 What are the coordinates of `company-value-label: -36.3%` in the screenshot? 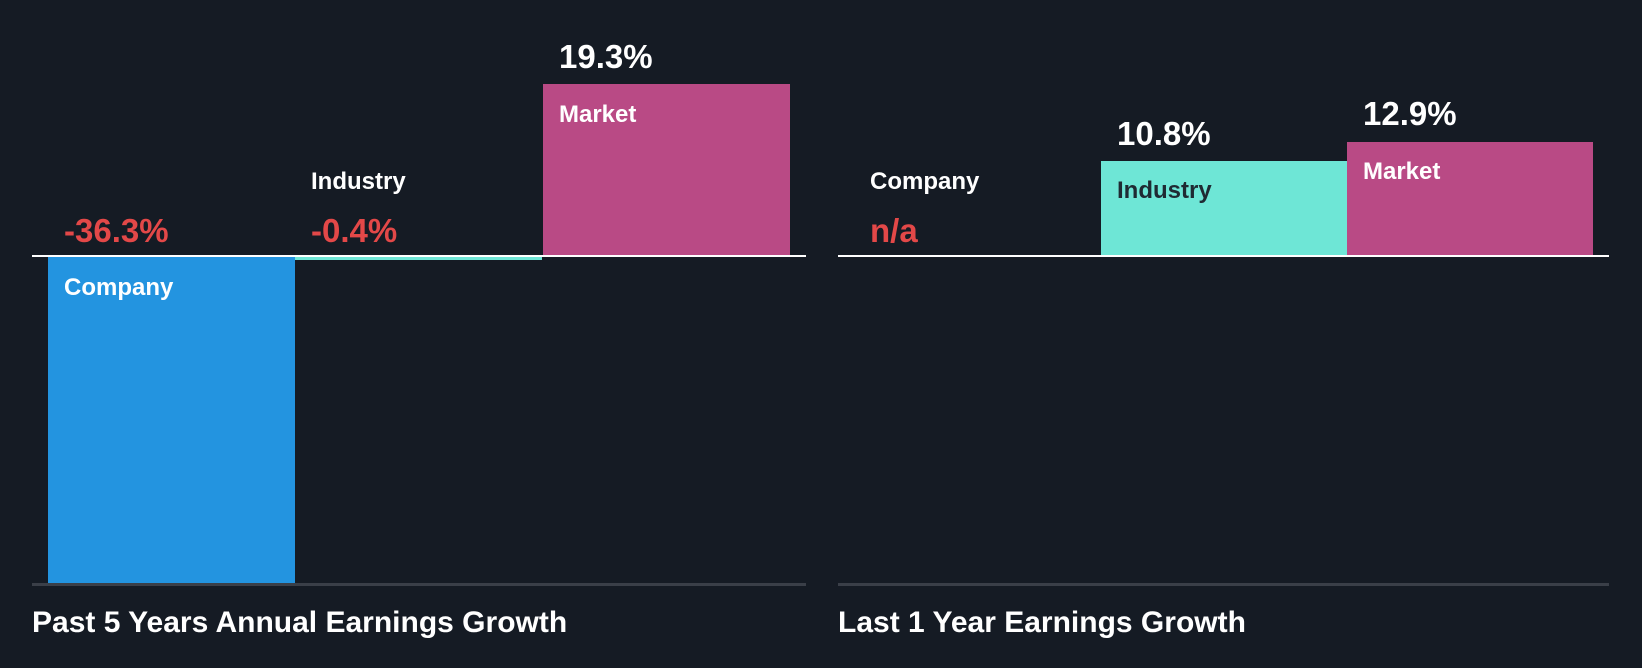 It's located at (116, 230).